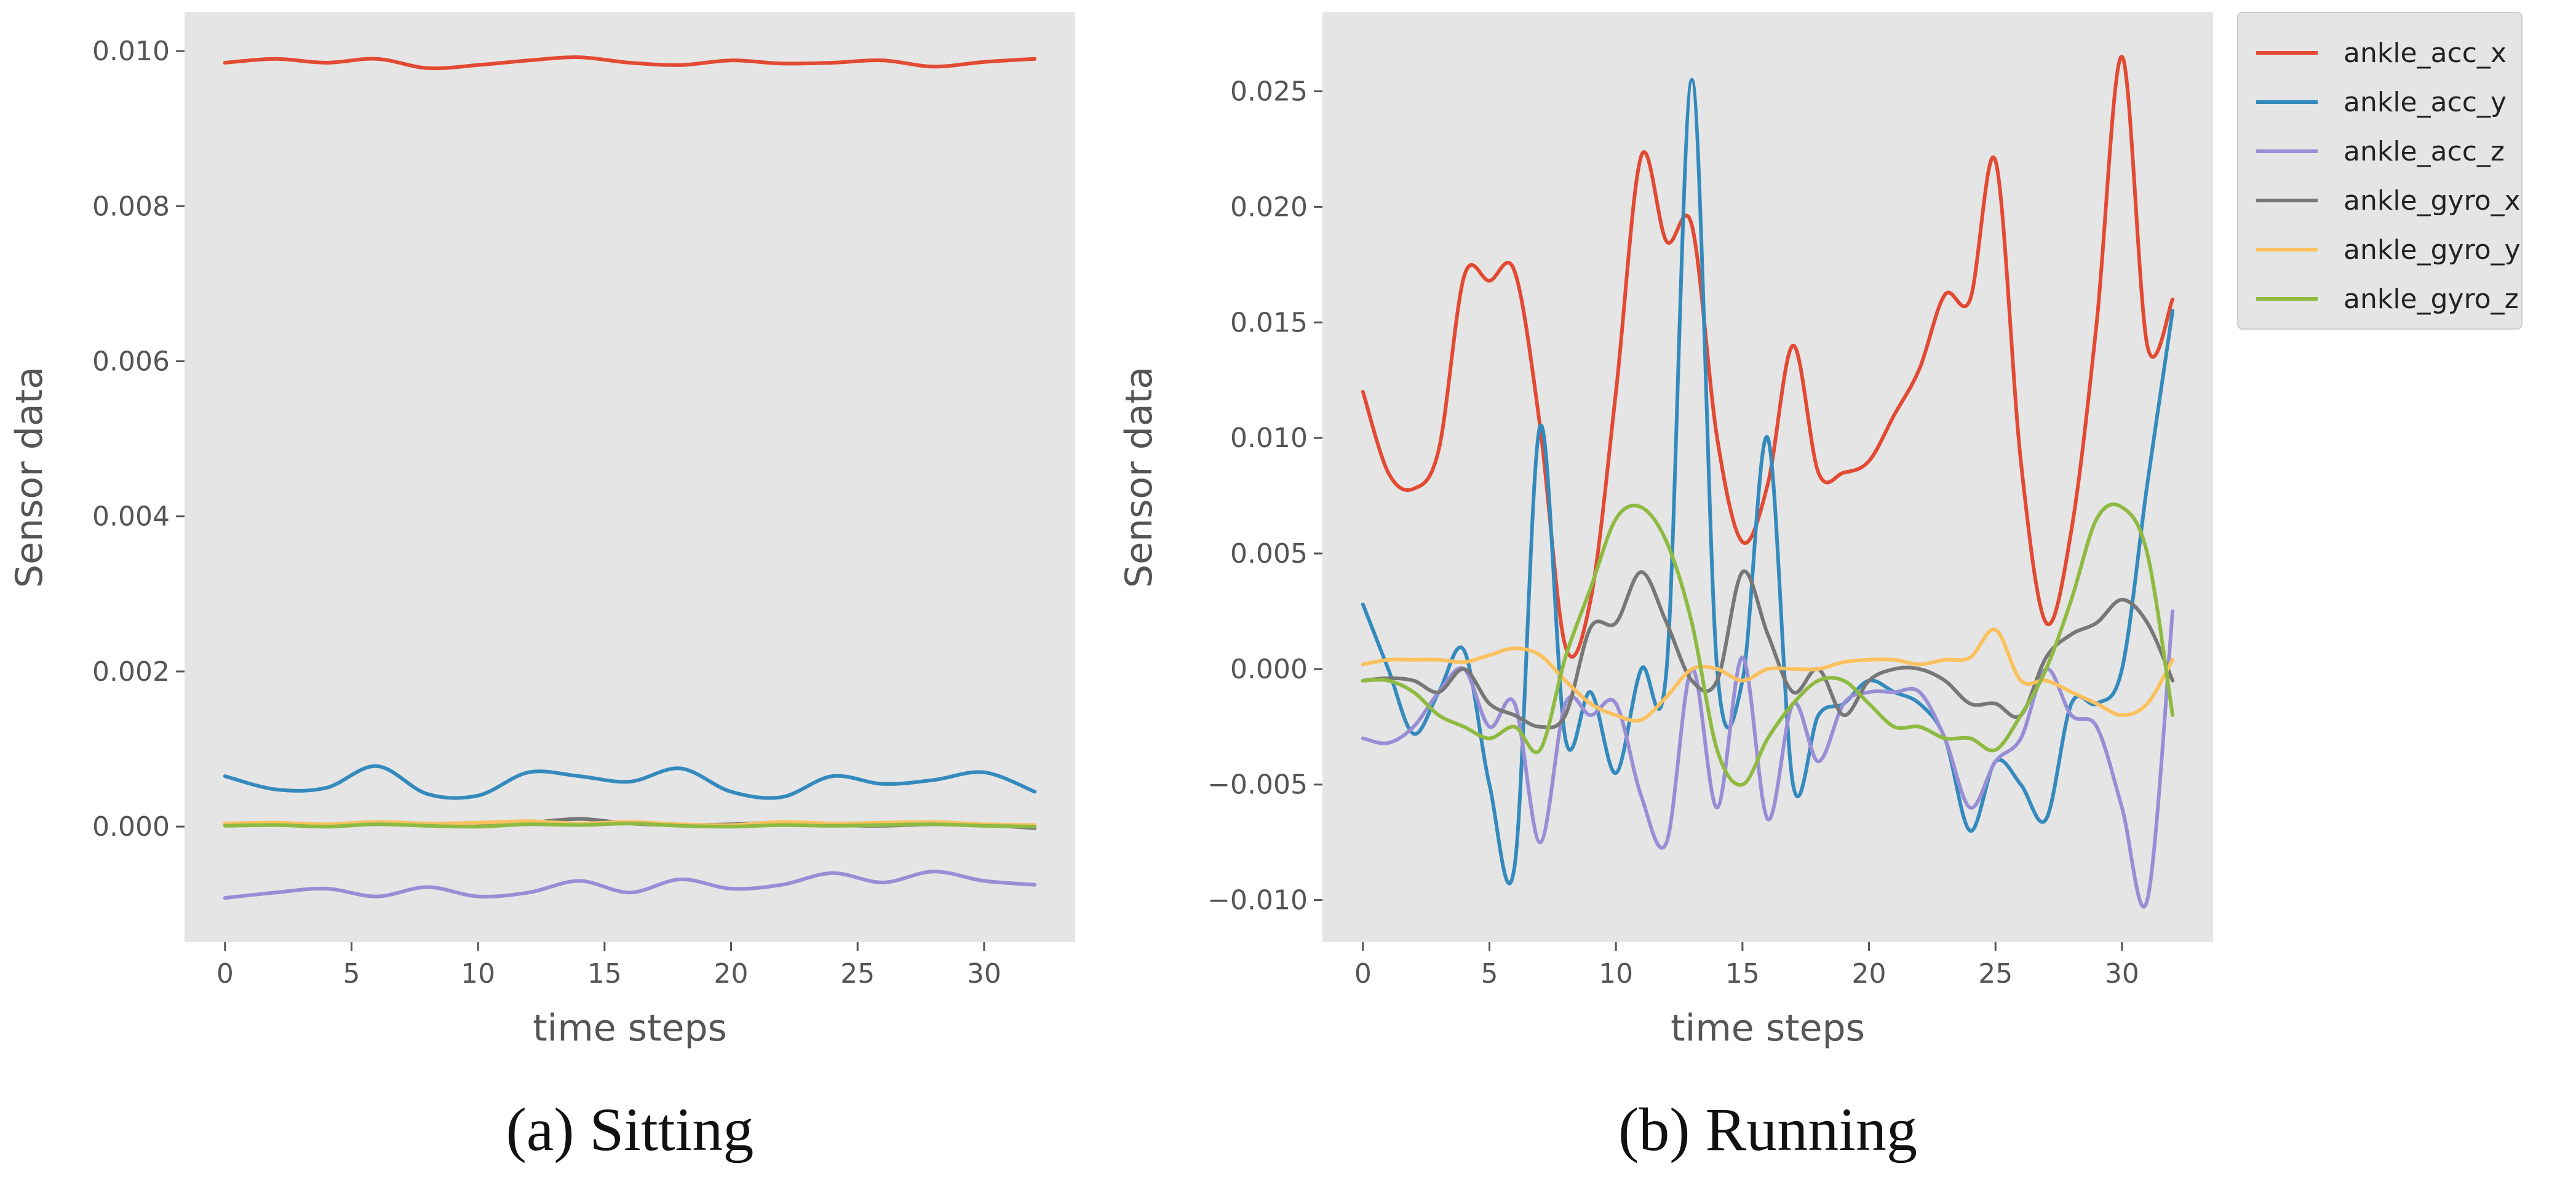  I want to click on x-axis-label-b: time steps, so click(1768, 1028).